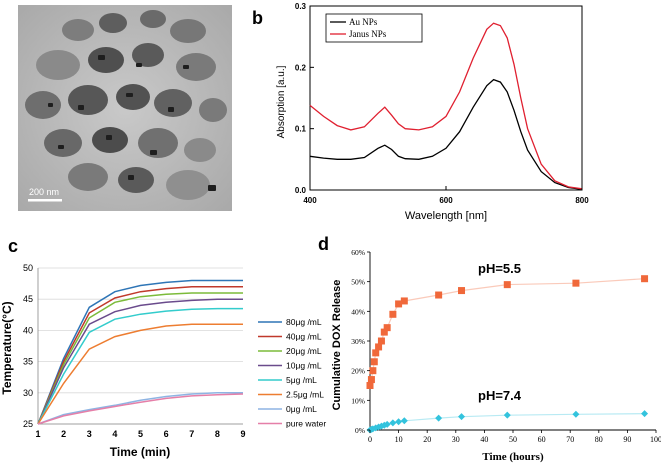  Describe the element at coordinates (37, 434) in the screenshot. I see `c-x-tick-label: 1` at that location.